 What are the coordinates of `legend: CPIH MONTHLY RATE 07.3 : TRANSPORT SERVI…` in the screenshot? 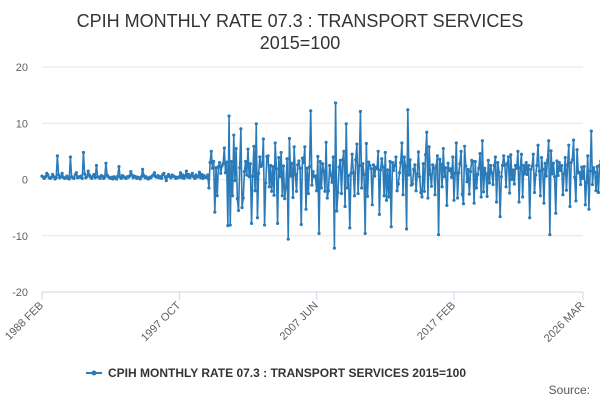 It's located at (276, 373).